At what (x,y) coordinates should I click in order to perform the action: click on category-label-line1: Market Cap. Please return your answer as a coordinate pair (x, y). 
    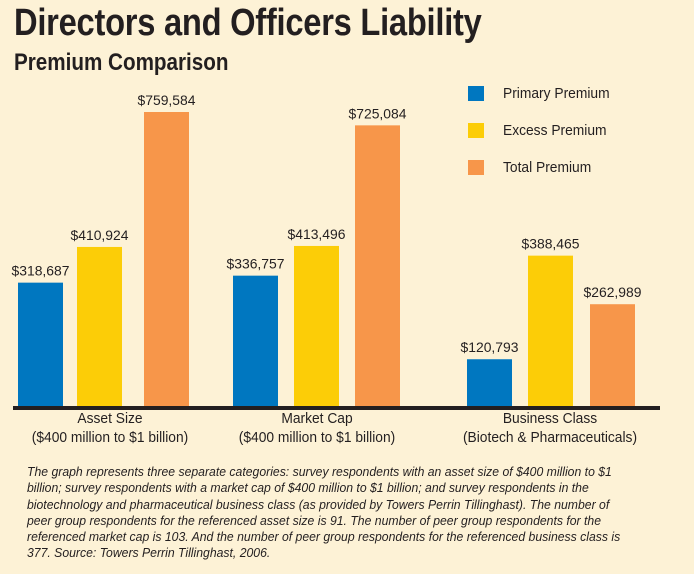
    Looking at the image, I should click on (317, 418).